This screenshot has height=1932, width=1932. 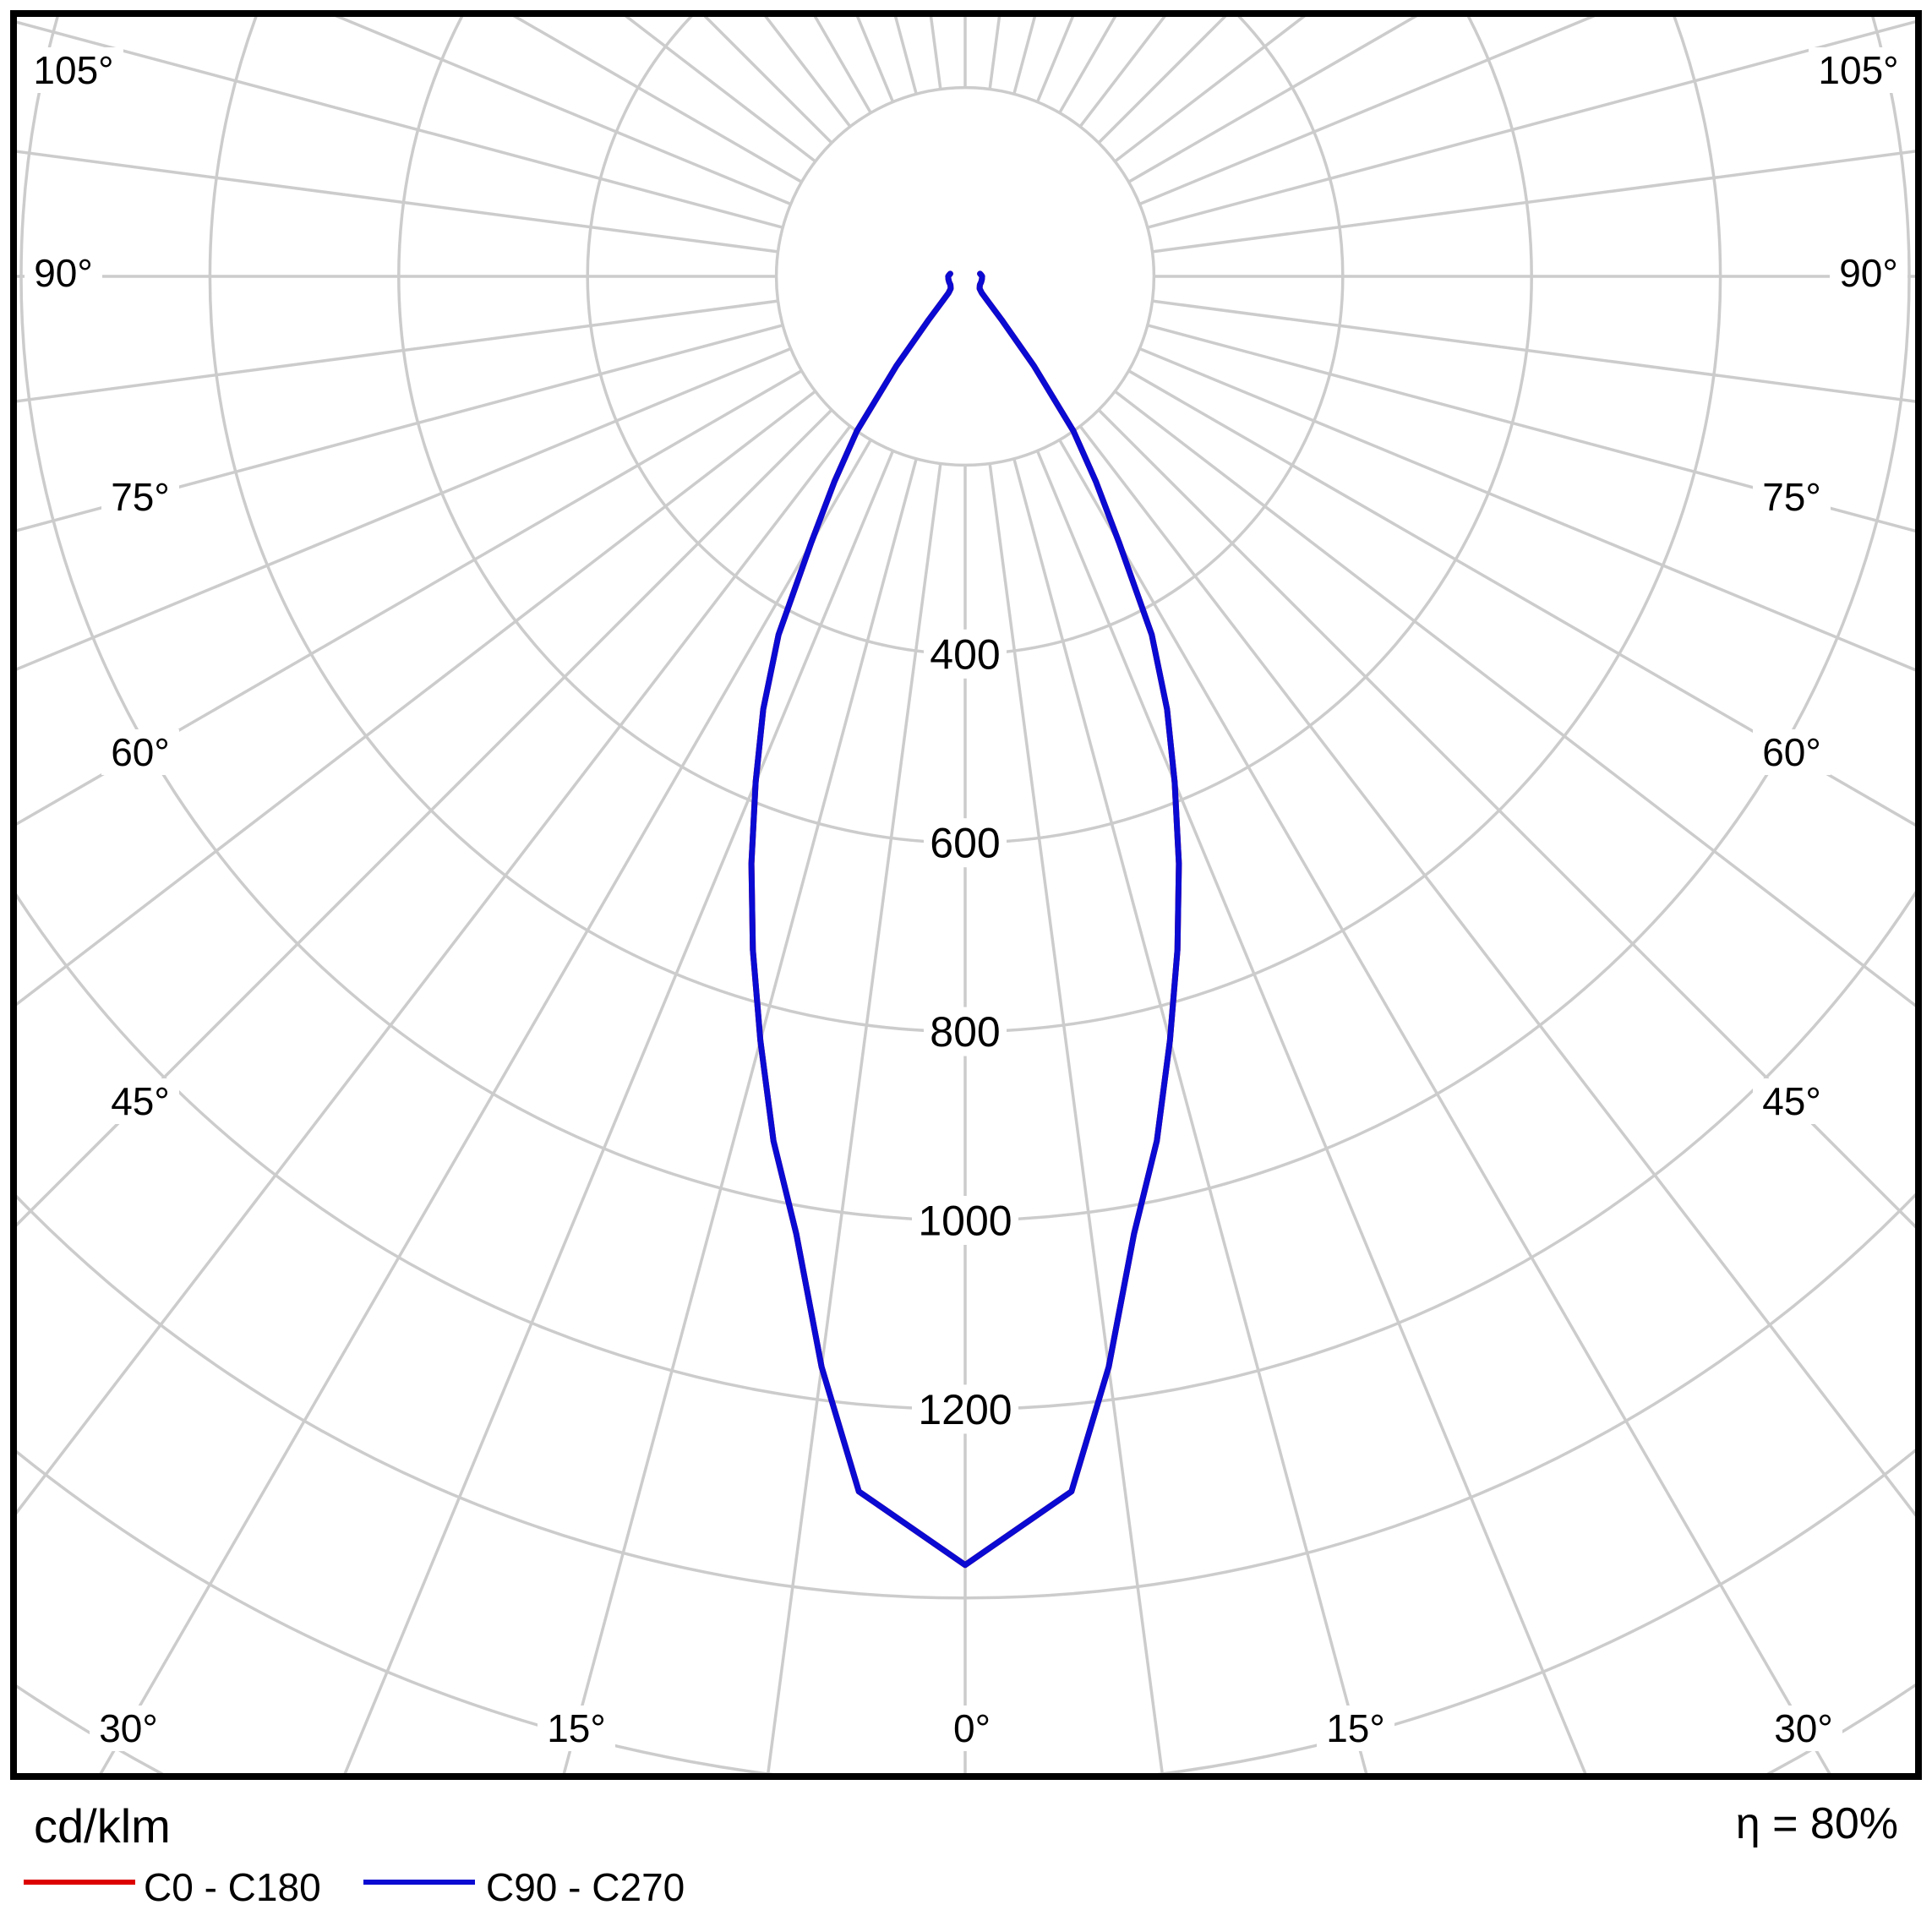 I want to click on legend-line-c0-c180, so click(x=79, y=1882).